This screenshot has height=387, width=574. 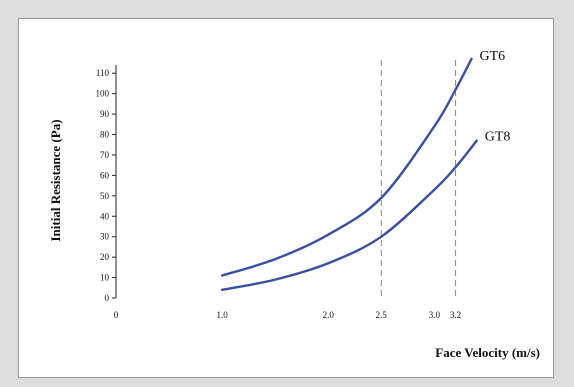 I want to click on y-axis-title: Initial Resistance (Pa), so click(x=55, y=180).